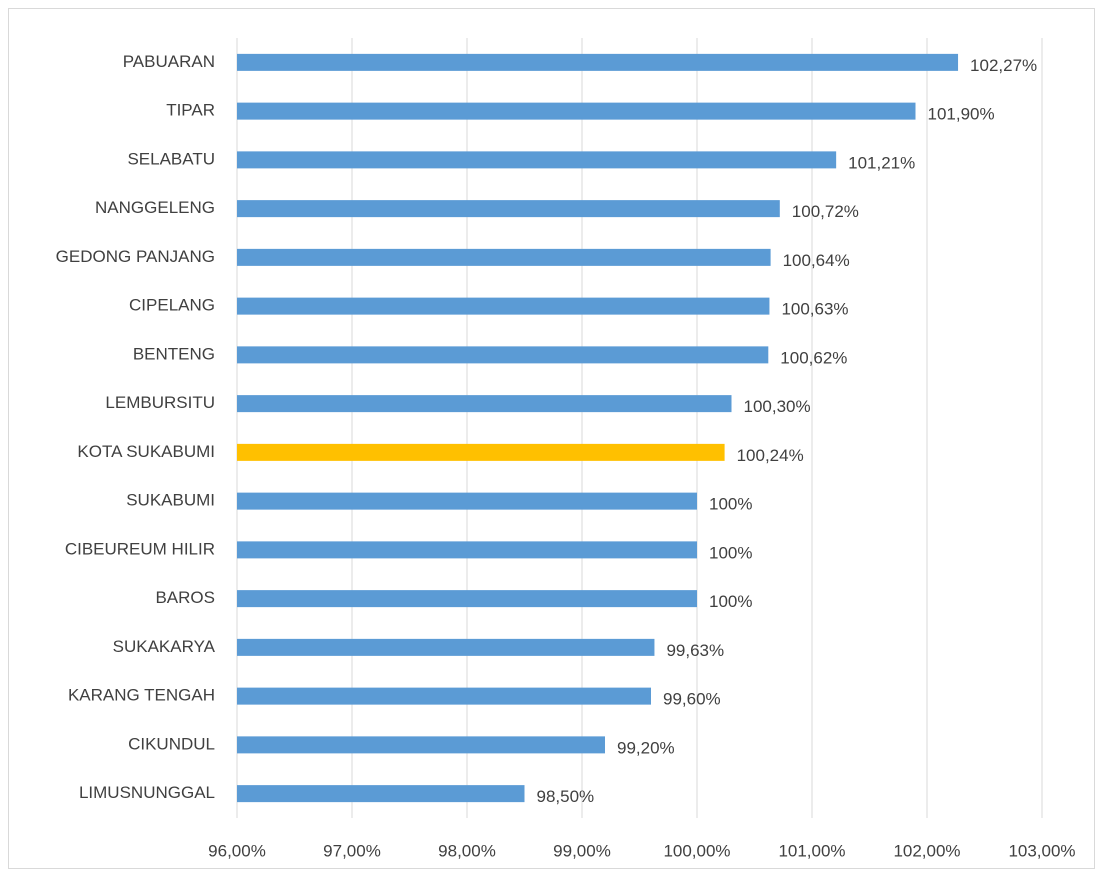  I want to click on y-tick-label: NANGGELENG, so click(155, 207).